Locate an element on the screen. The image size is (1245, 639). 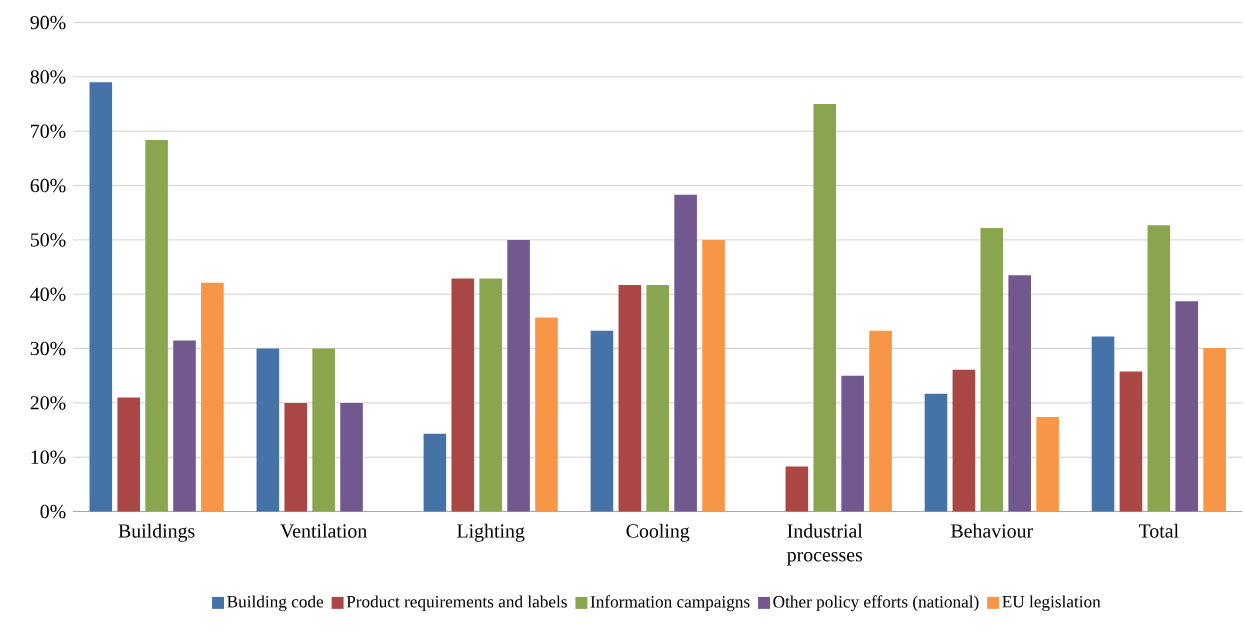
x-tick-label: Lighting is located at coordinates (491, 532).